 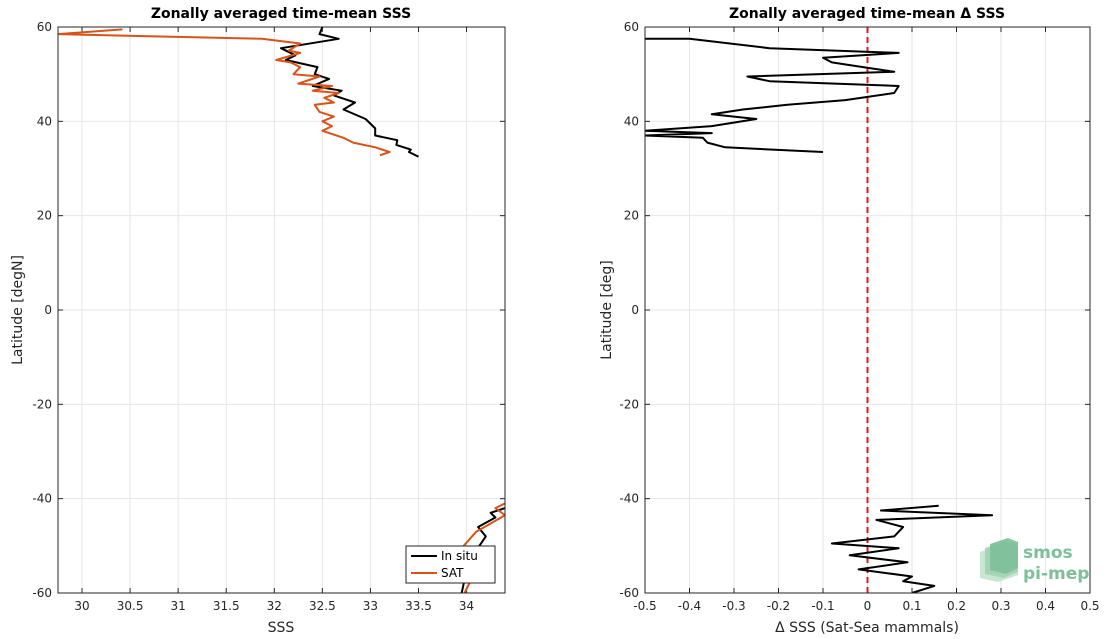 What do you see at coordinates (956, 606) in the screenshot?
I see `x-tick-label: 0.2` at bounding box center [956, 606].